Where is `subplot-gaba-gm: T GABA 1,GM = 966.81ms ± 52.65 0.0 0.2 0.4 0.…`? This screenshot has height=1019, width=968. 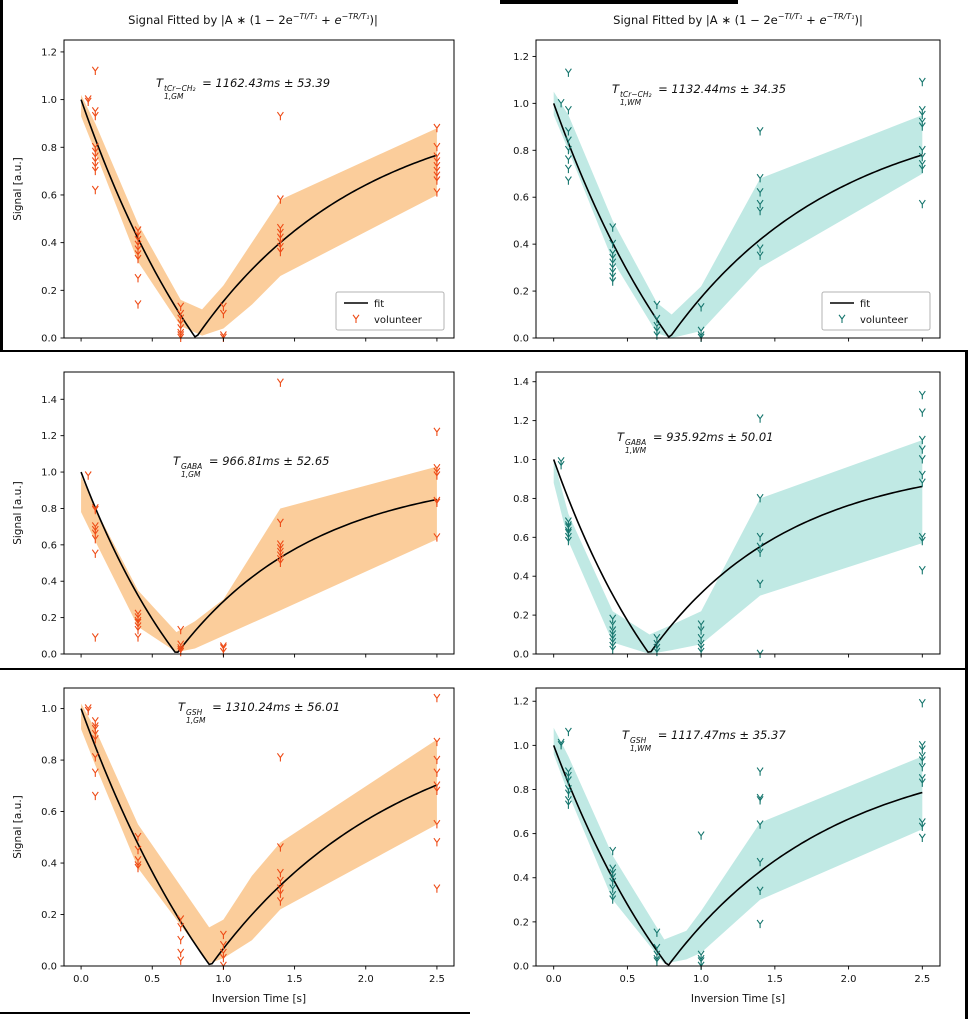
subplot-gaba-gm: T GABA 1,GM = 966.81ms ± 52.65 0.0 0.2 0.4 0.… is located at coordinates (238, 511).